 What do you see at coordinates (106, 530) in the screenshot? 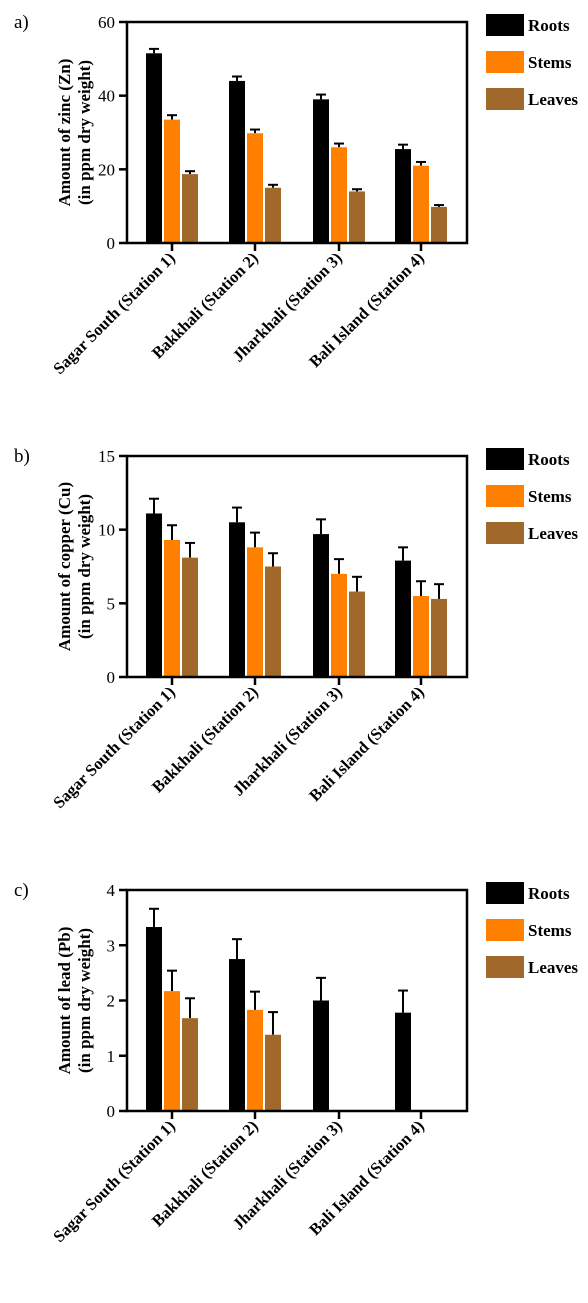
I see `y-tick-label: 10` at bounding box center [106, 530].